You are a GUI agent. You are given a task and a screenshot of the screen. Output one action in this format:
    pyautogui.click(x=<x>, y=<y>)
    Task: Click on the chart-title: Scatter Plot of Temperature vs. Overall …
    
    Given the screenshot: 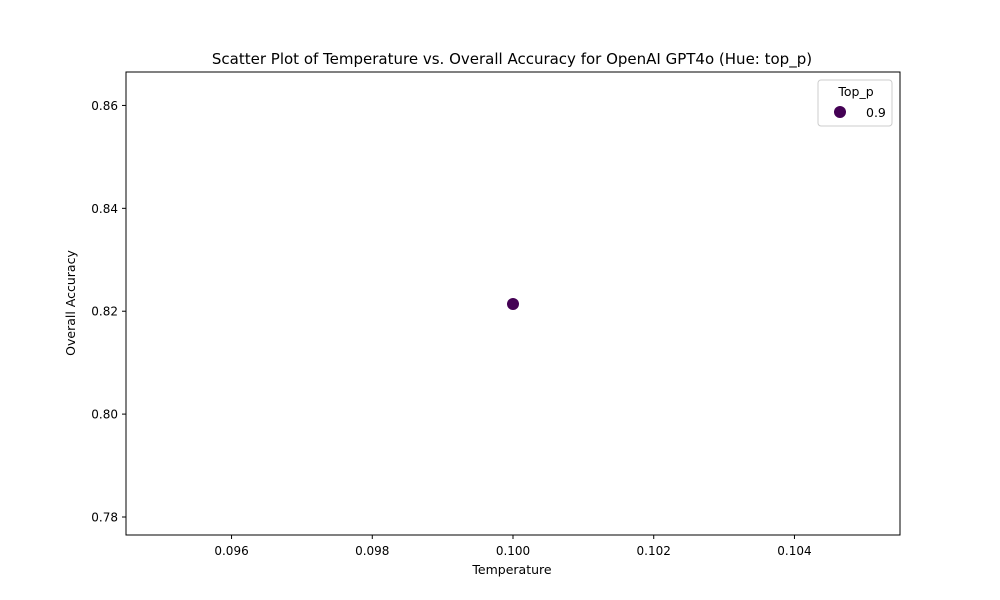 What is the action you would take?
    pyautogui.click(x=512, y=59)
    